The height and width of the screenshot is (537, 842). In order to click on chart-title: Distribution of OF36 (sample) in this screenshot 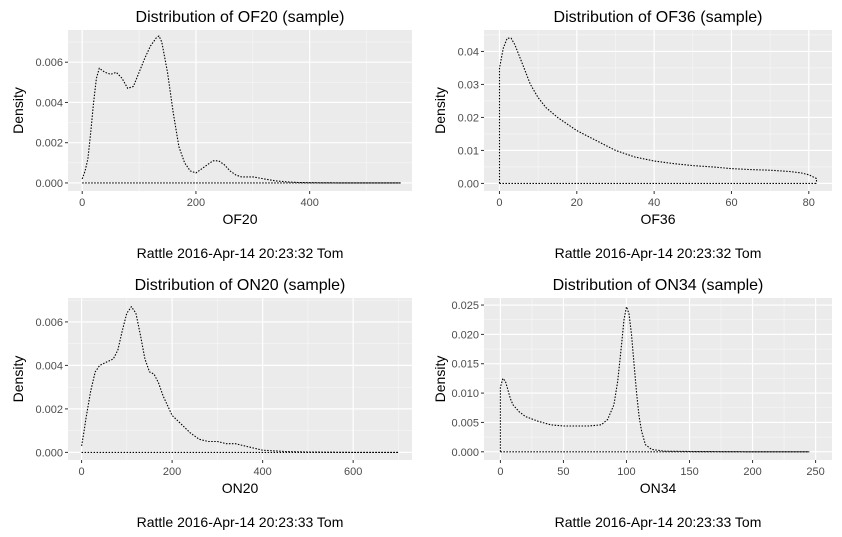, I will do `click(658, 17)`.